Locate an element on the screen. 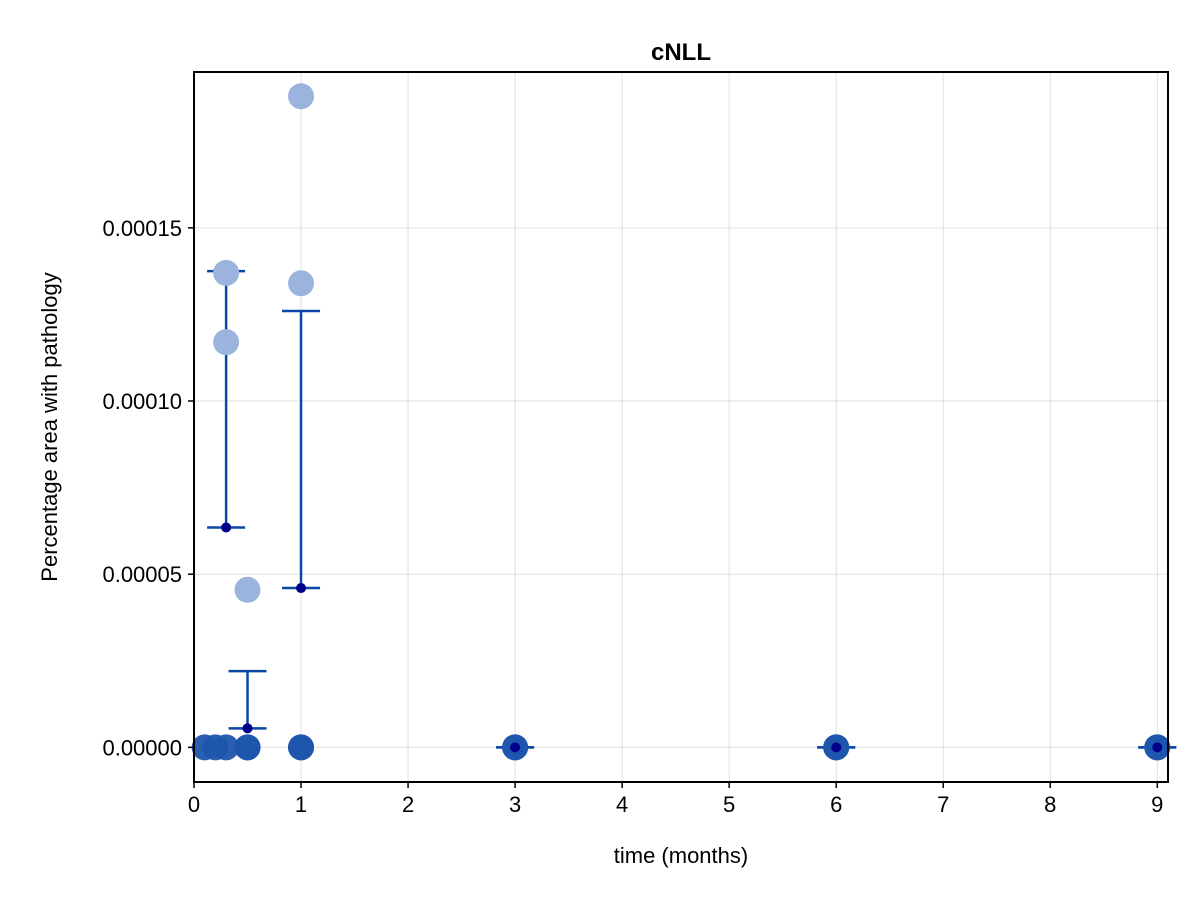 Image resolution: width=1200 pixels, height=900 pixels. x-tick-label: 4 is located at coordinates (622, 804).